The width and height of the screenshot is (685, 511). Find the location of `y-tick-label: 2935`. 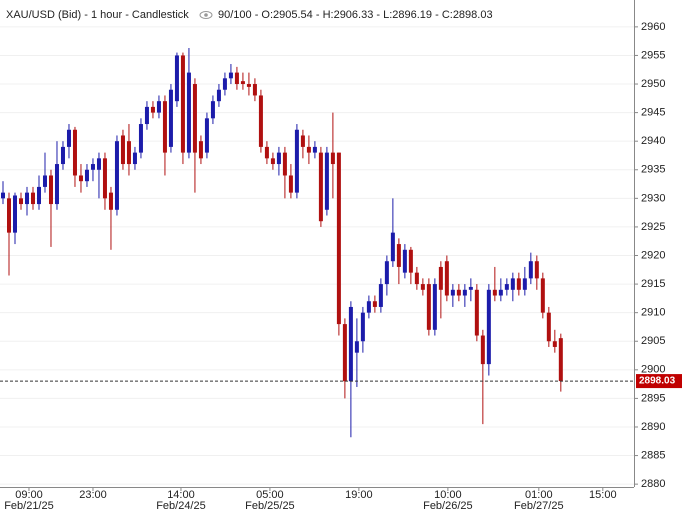

y-tick-label: 2935 is located at coordinates (653, 170).